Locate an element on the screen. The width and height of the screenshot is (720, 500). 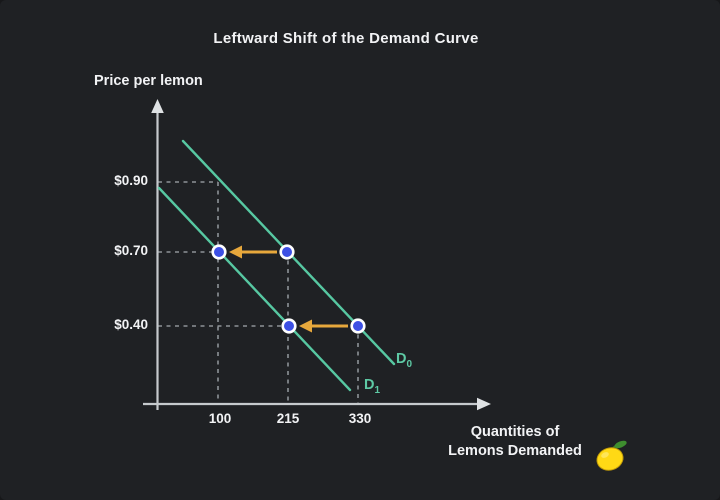
x-axis-arrowhead-icon is located at coordinates (484, 404).